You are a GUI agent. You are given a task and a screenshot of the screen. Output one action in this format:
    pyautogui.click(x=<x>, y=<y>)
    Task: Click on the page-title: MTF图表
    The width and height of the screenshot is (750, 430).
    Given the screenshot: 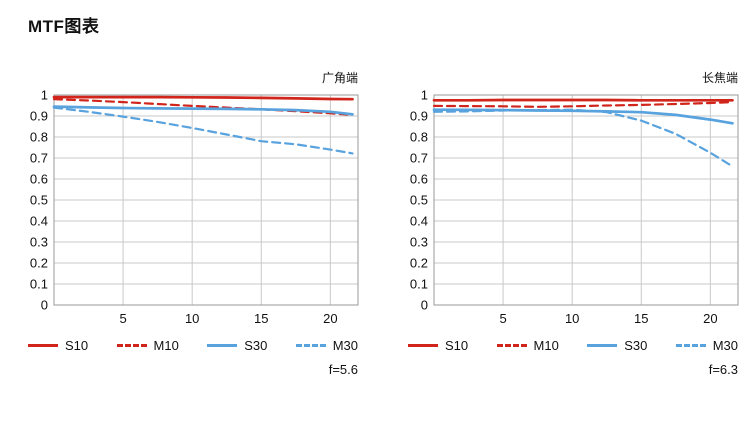 What is the action you would take?
    pyautogui.click(x=389, y=24)
    